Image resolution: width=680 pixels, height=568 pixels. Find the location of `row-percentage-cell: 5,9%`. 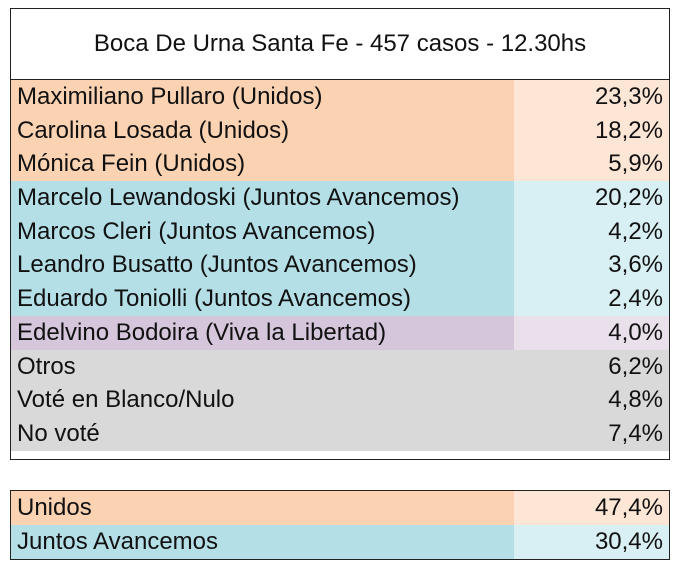

row-percentage-cell: 5,9% is located at coordinates (591, 164).